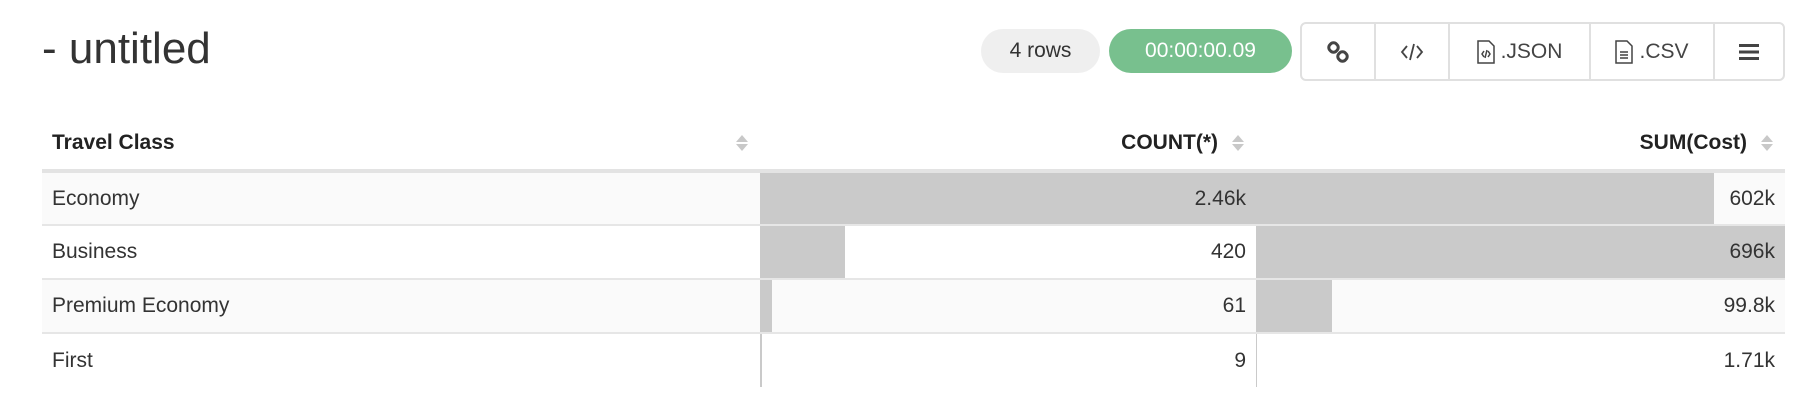 This screenshot has width=1816, height=400. Describe the element at coordinates (1520, 360) in the screenshot. I see `cell-sum-cost: 1.71k` at that location.